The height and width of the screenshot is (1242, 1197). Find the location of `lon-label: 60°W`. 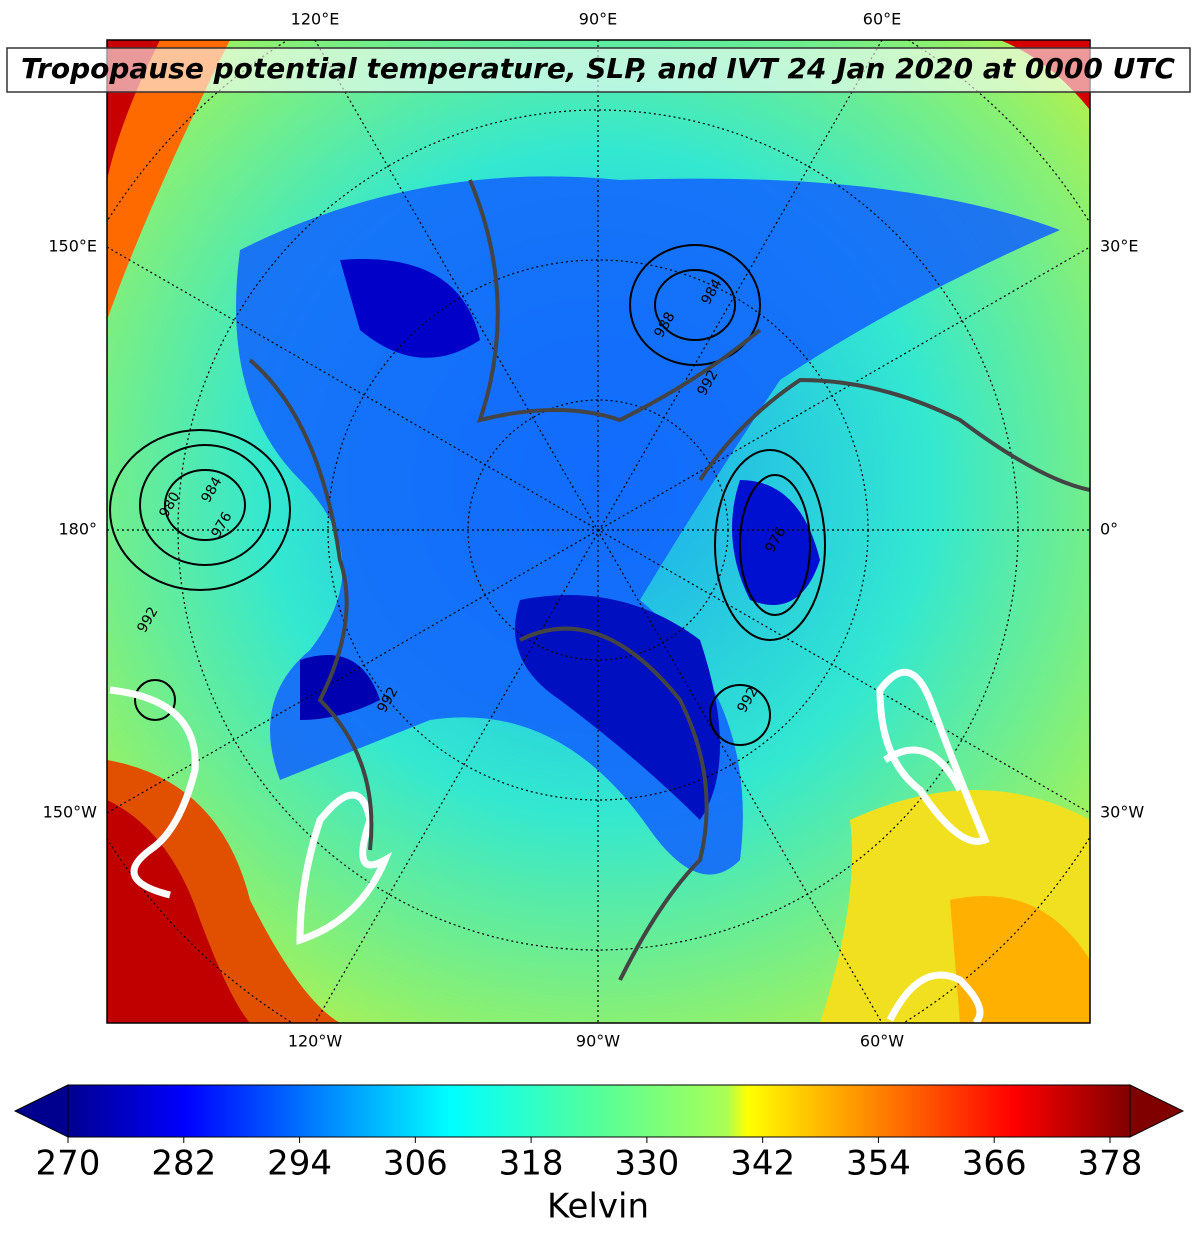

lon-label: 60°W is located at coordinates (882, 1041).